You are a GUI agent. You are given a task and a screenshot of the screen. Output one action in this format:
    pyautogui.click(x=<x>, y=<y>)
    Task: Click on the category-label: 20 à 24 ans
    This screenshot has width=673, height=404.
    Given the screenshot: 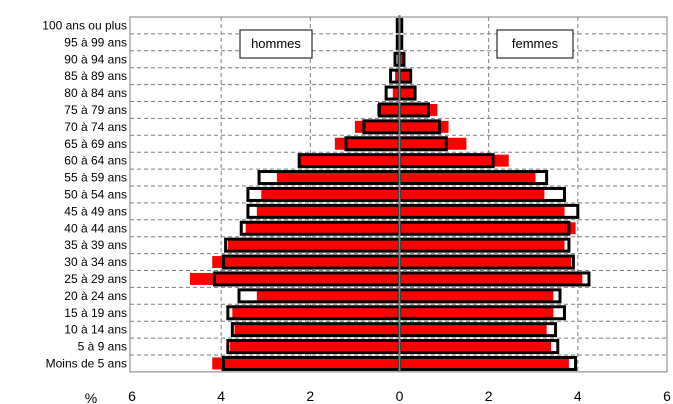 What is the action you would take?
    pyautogui.click(x=95, y=296)
    